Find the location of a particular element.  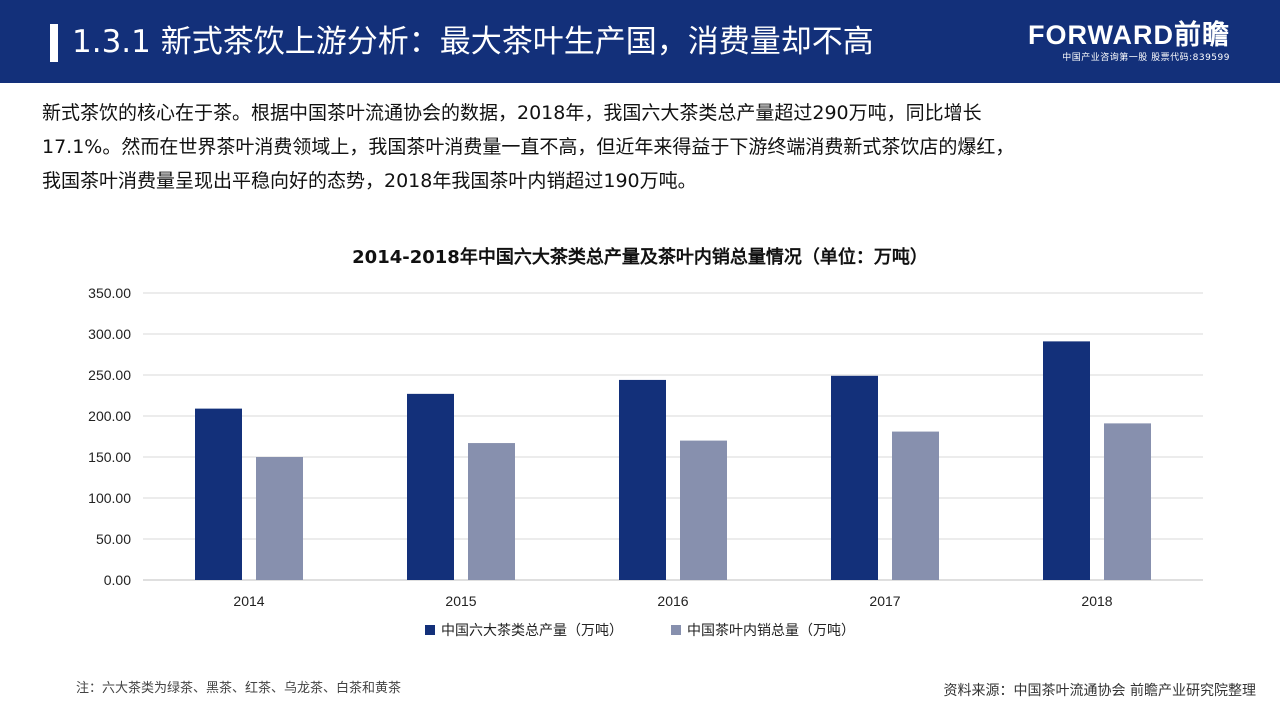

x-tick-label: 2014 is located at coordinates (248, 601).